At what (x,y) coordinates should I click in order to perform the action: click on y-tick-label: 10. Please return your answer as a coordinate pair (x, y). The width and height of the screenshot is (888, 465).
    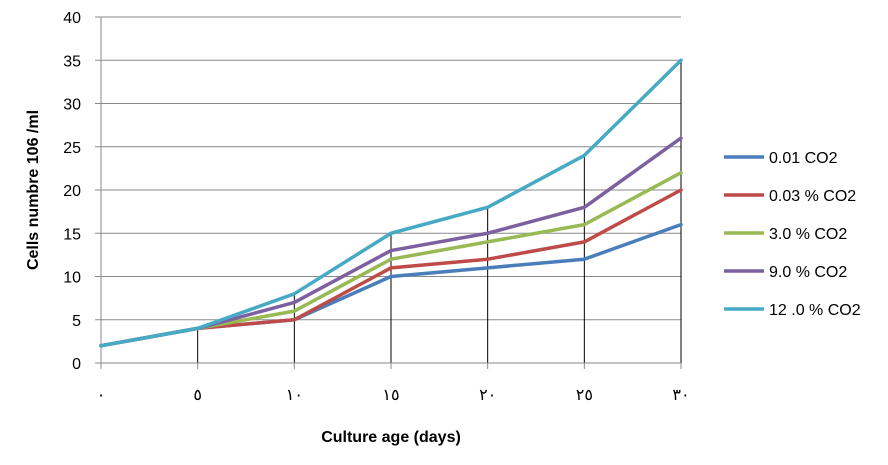
    Looking at the image, I should click on (72, 278).